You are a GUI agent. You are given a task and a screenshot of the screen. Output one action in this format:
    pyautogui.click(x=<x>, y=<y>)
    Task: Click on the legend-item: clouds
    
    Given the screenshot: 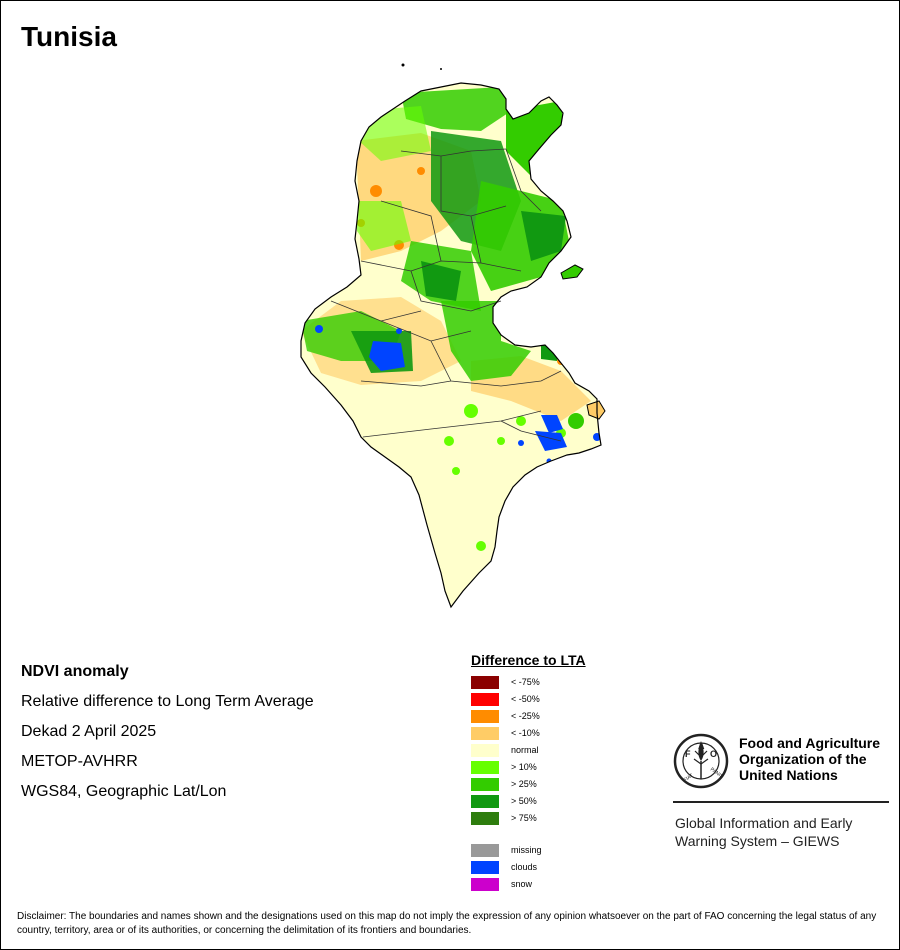 What is the action you would take?
    pyautogui.click(x=551, y=867)
    